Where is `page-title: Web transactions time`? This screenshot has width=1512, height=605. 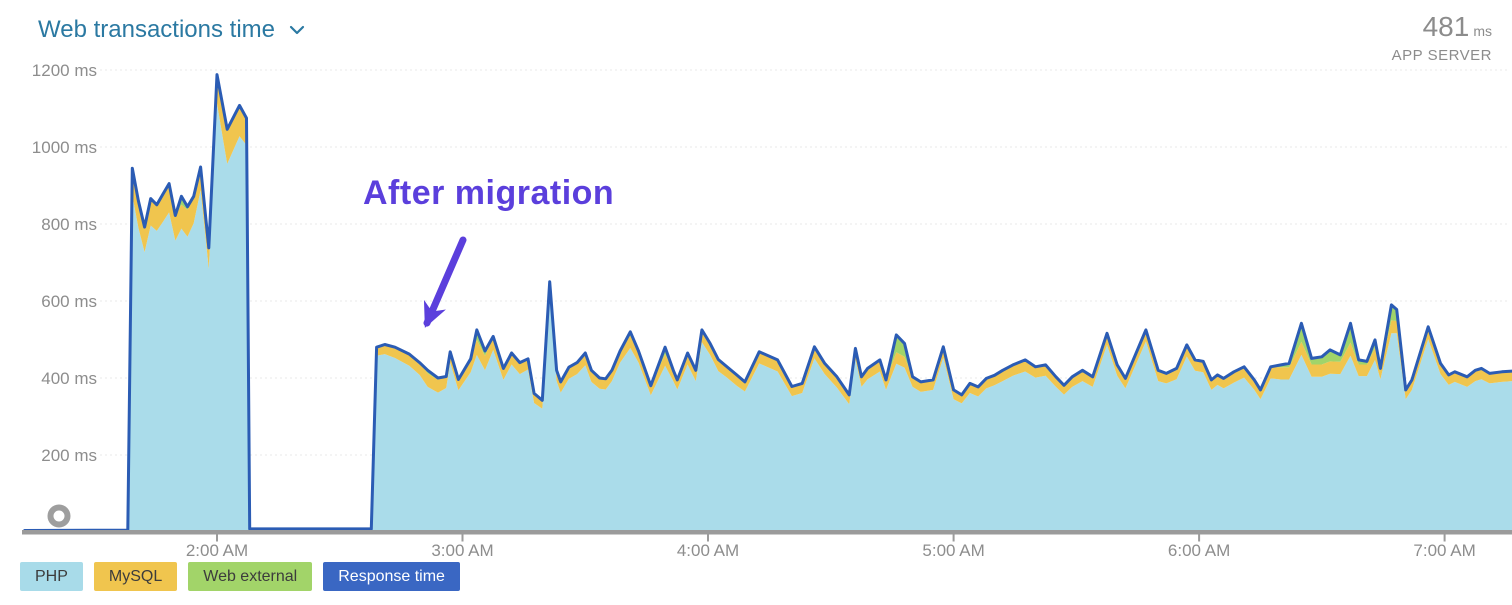
page-title: Web transactions time is located at coordinates (156, 29).